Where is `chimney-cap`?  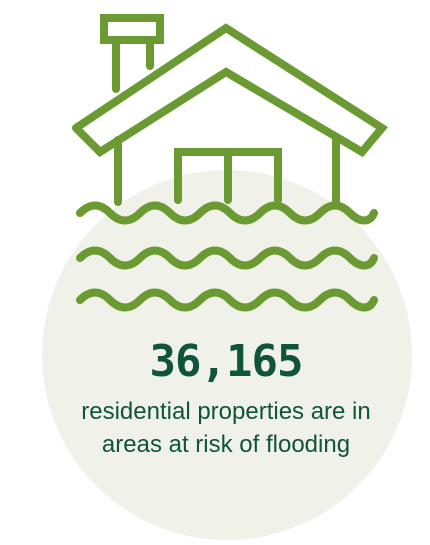
chimney-cap is located at coordinates (132, 29).